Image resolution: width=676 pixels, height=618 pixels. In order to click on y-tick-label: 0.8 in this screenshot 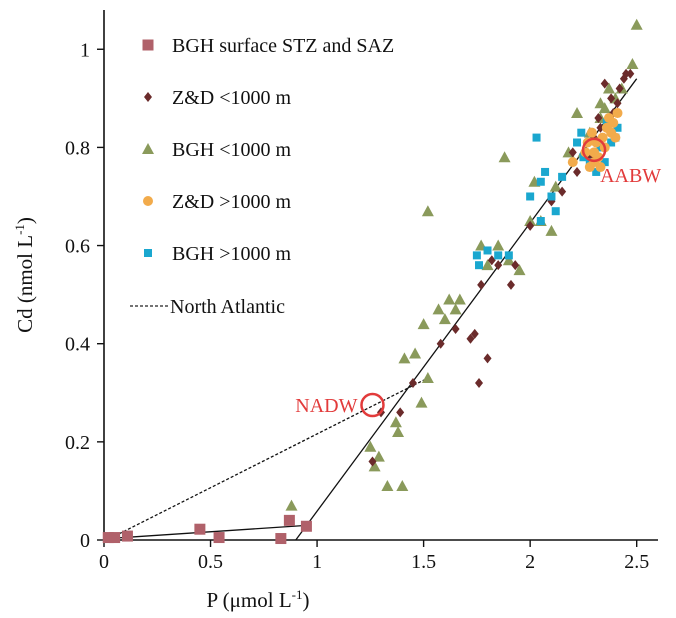, I will do `click(77, 148)`.